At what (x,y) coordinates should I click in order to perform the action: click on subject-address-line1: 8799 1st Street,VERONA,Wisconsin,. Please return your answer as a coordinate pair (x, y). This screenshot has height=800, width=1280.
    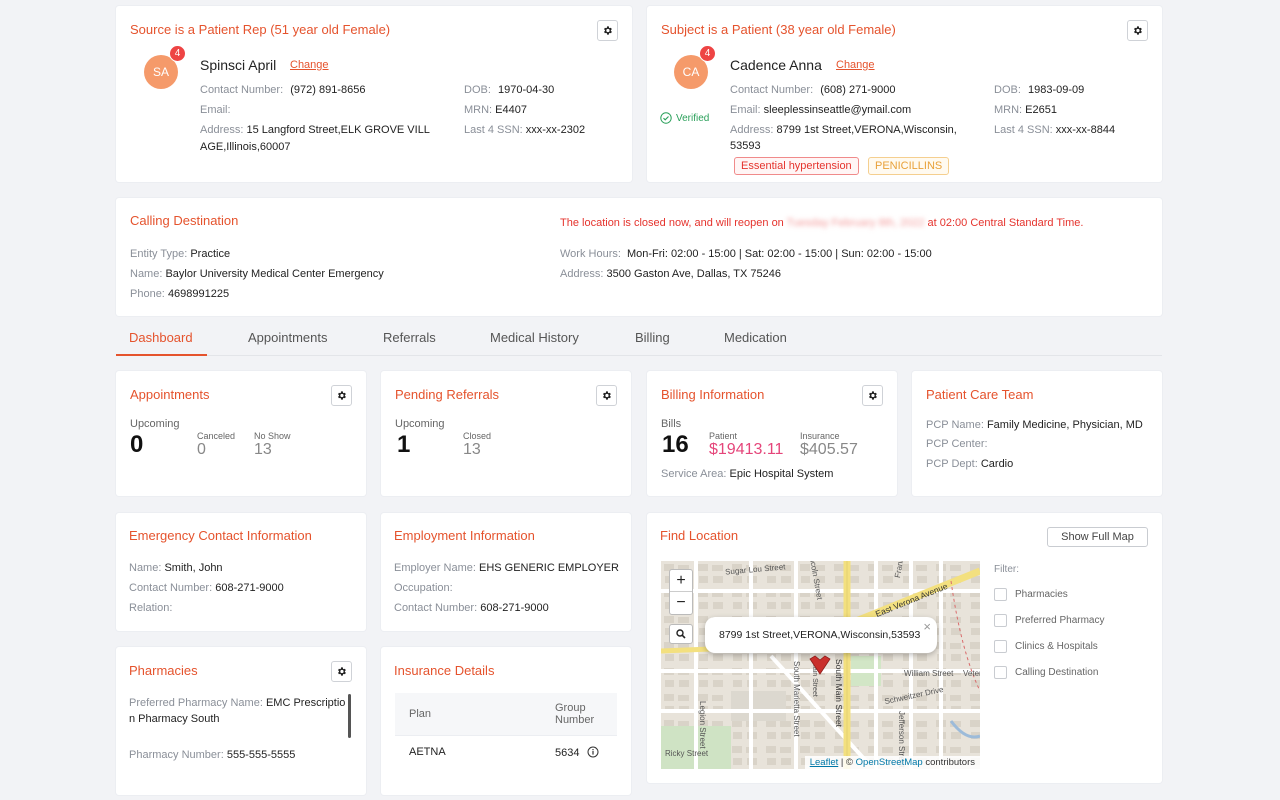
    Looking at the image, I should click on (866, 130).